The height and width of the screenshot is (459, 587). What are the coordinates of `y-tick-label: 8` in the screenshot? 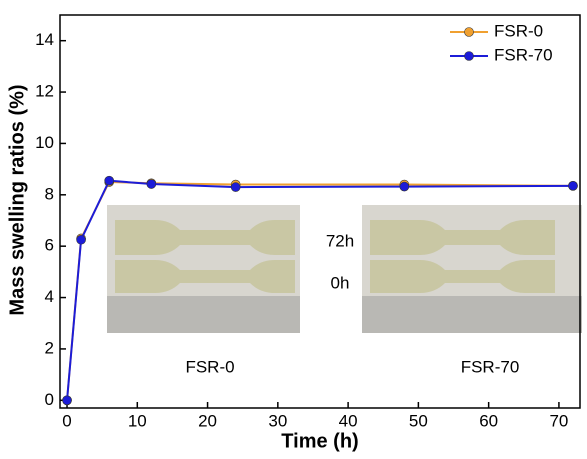 It's located at (49, 193).